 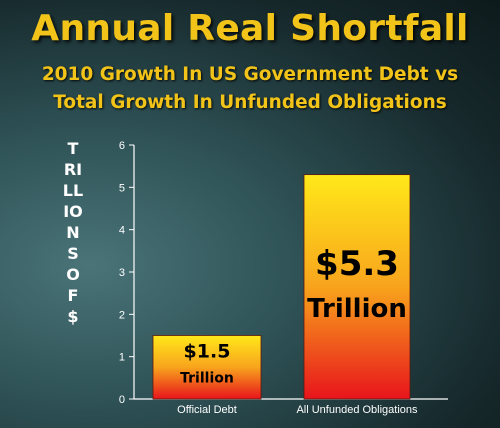 I want to click on chart-subtitle-line-2: Total Growth In Unfunded Obligations, so click(x=250, y=102).